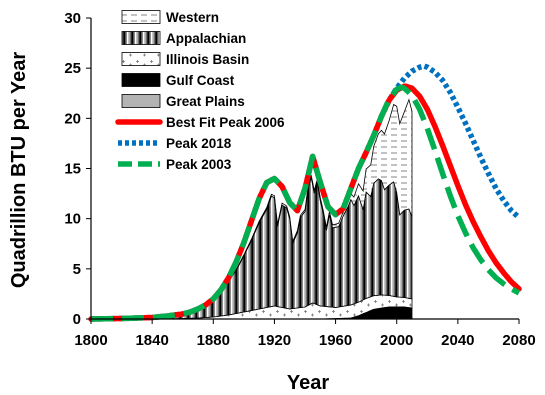 This screenshot has width=545, height=395. What do you see at coordinates (72, 169) in the screenshot?
I see `y-tick-label-15: 15` at bounding box center [72, 169].